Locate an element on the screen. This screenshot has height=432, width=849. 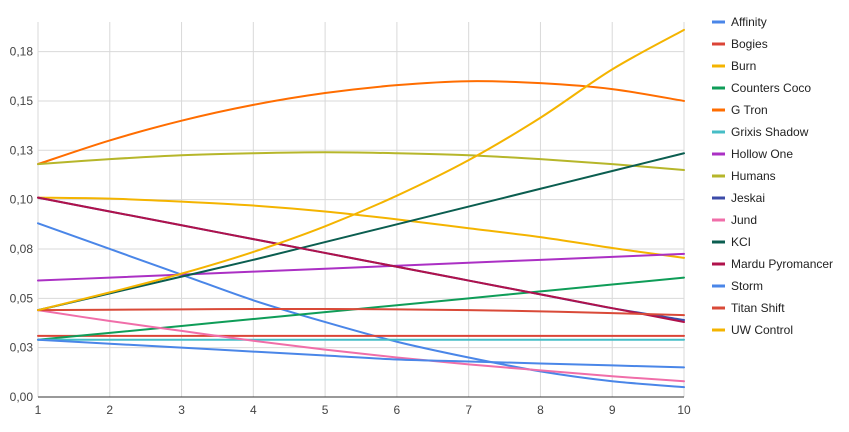
x-tick-label: 3 is located at coordinates (181, 410).